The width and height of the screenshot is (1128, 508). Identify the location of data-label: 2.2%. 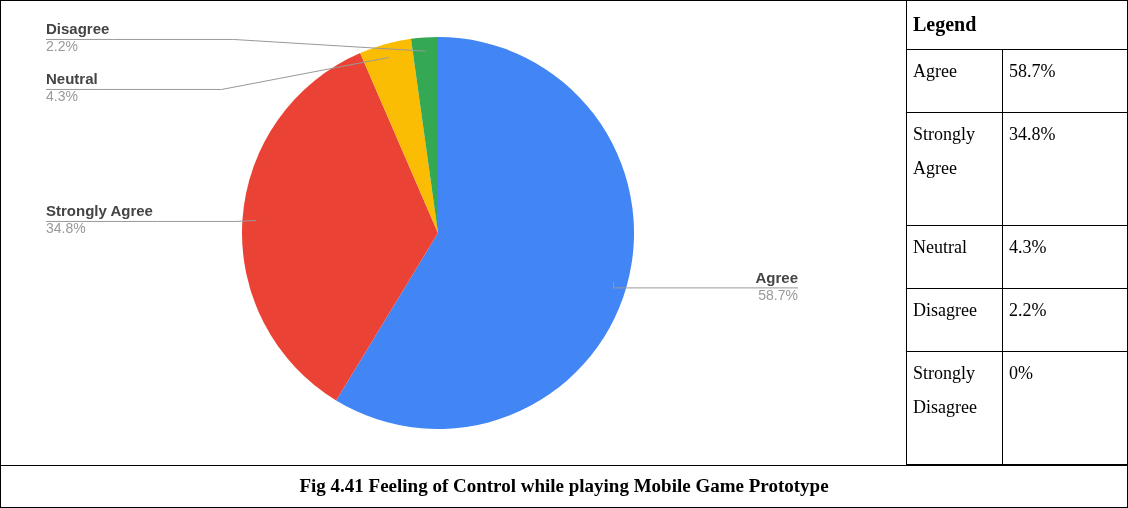
(62, 46).